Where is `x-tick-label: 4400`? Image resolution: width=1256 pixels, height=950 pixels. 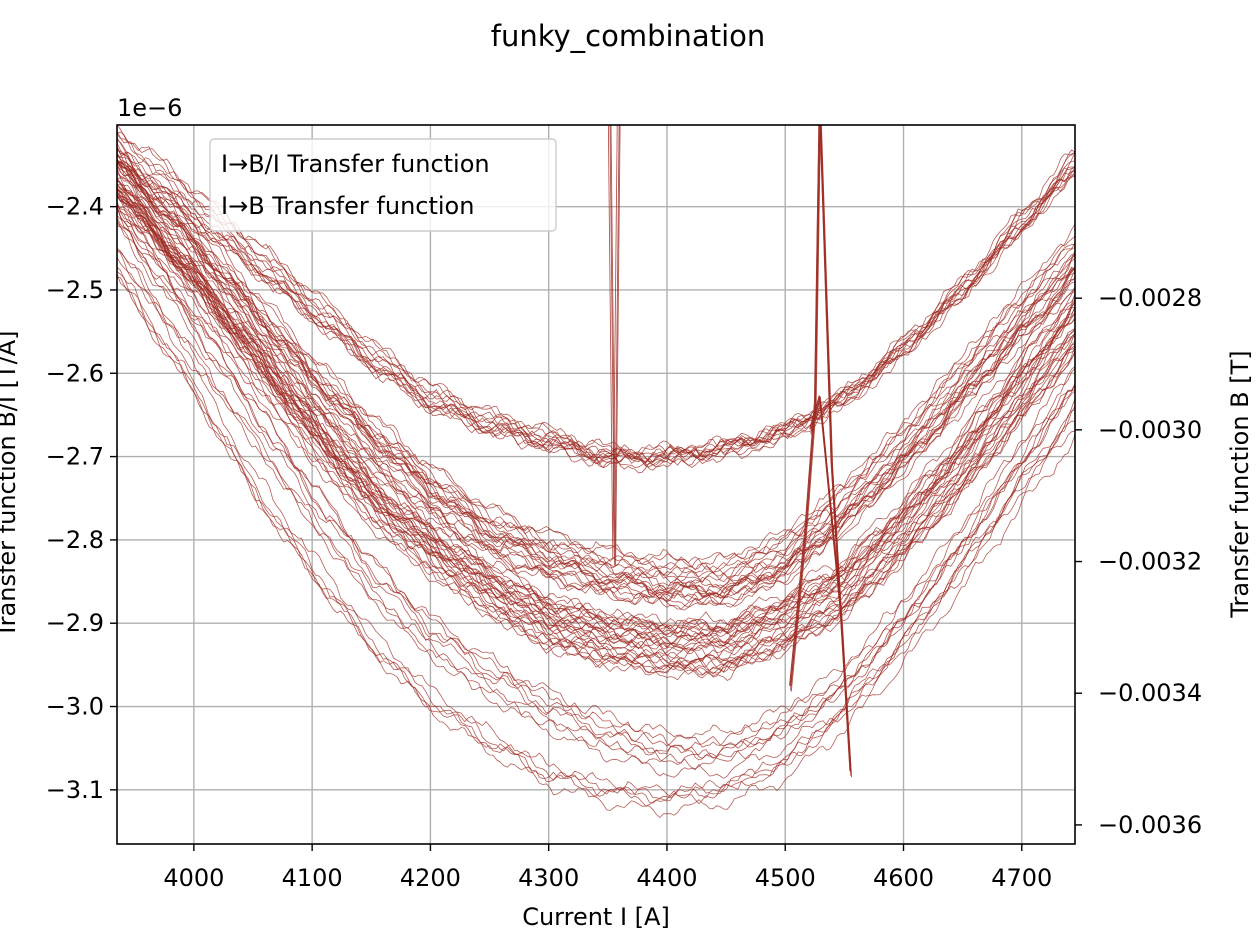
x-tick-label: 4400 is located at coordinates (666, 878).